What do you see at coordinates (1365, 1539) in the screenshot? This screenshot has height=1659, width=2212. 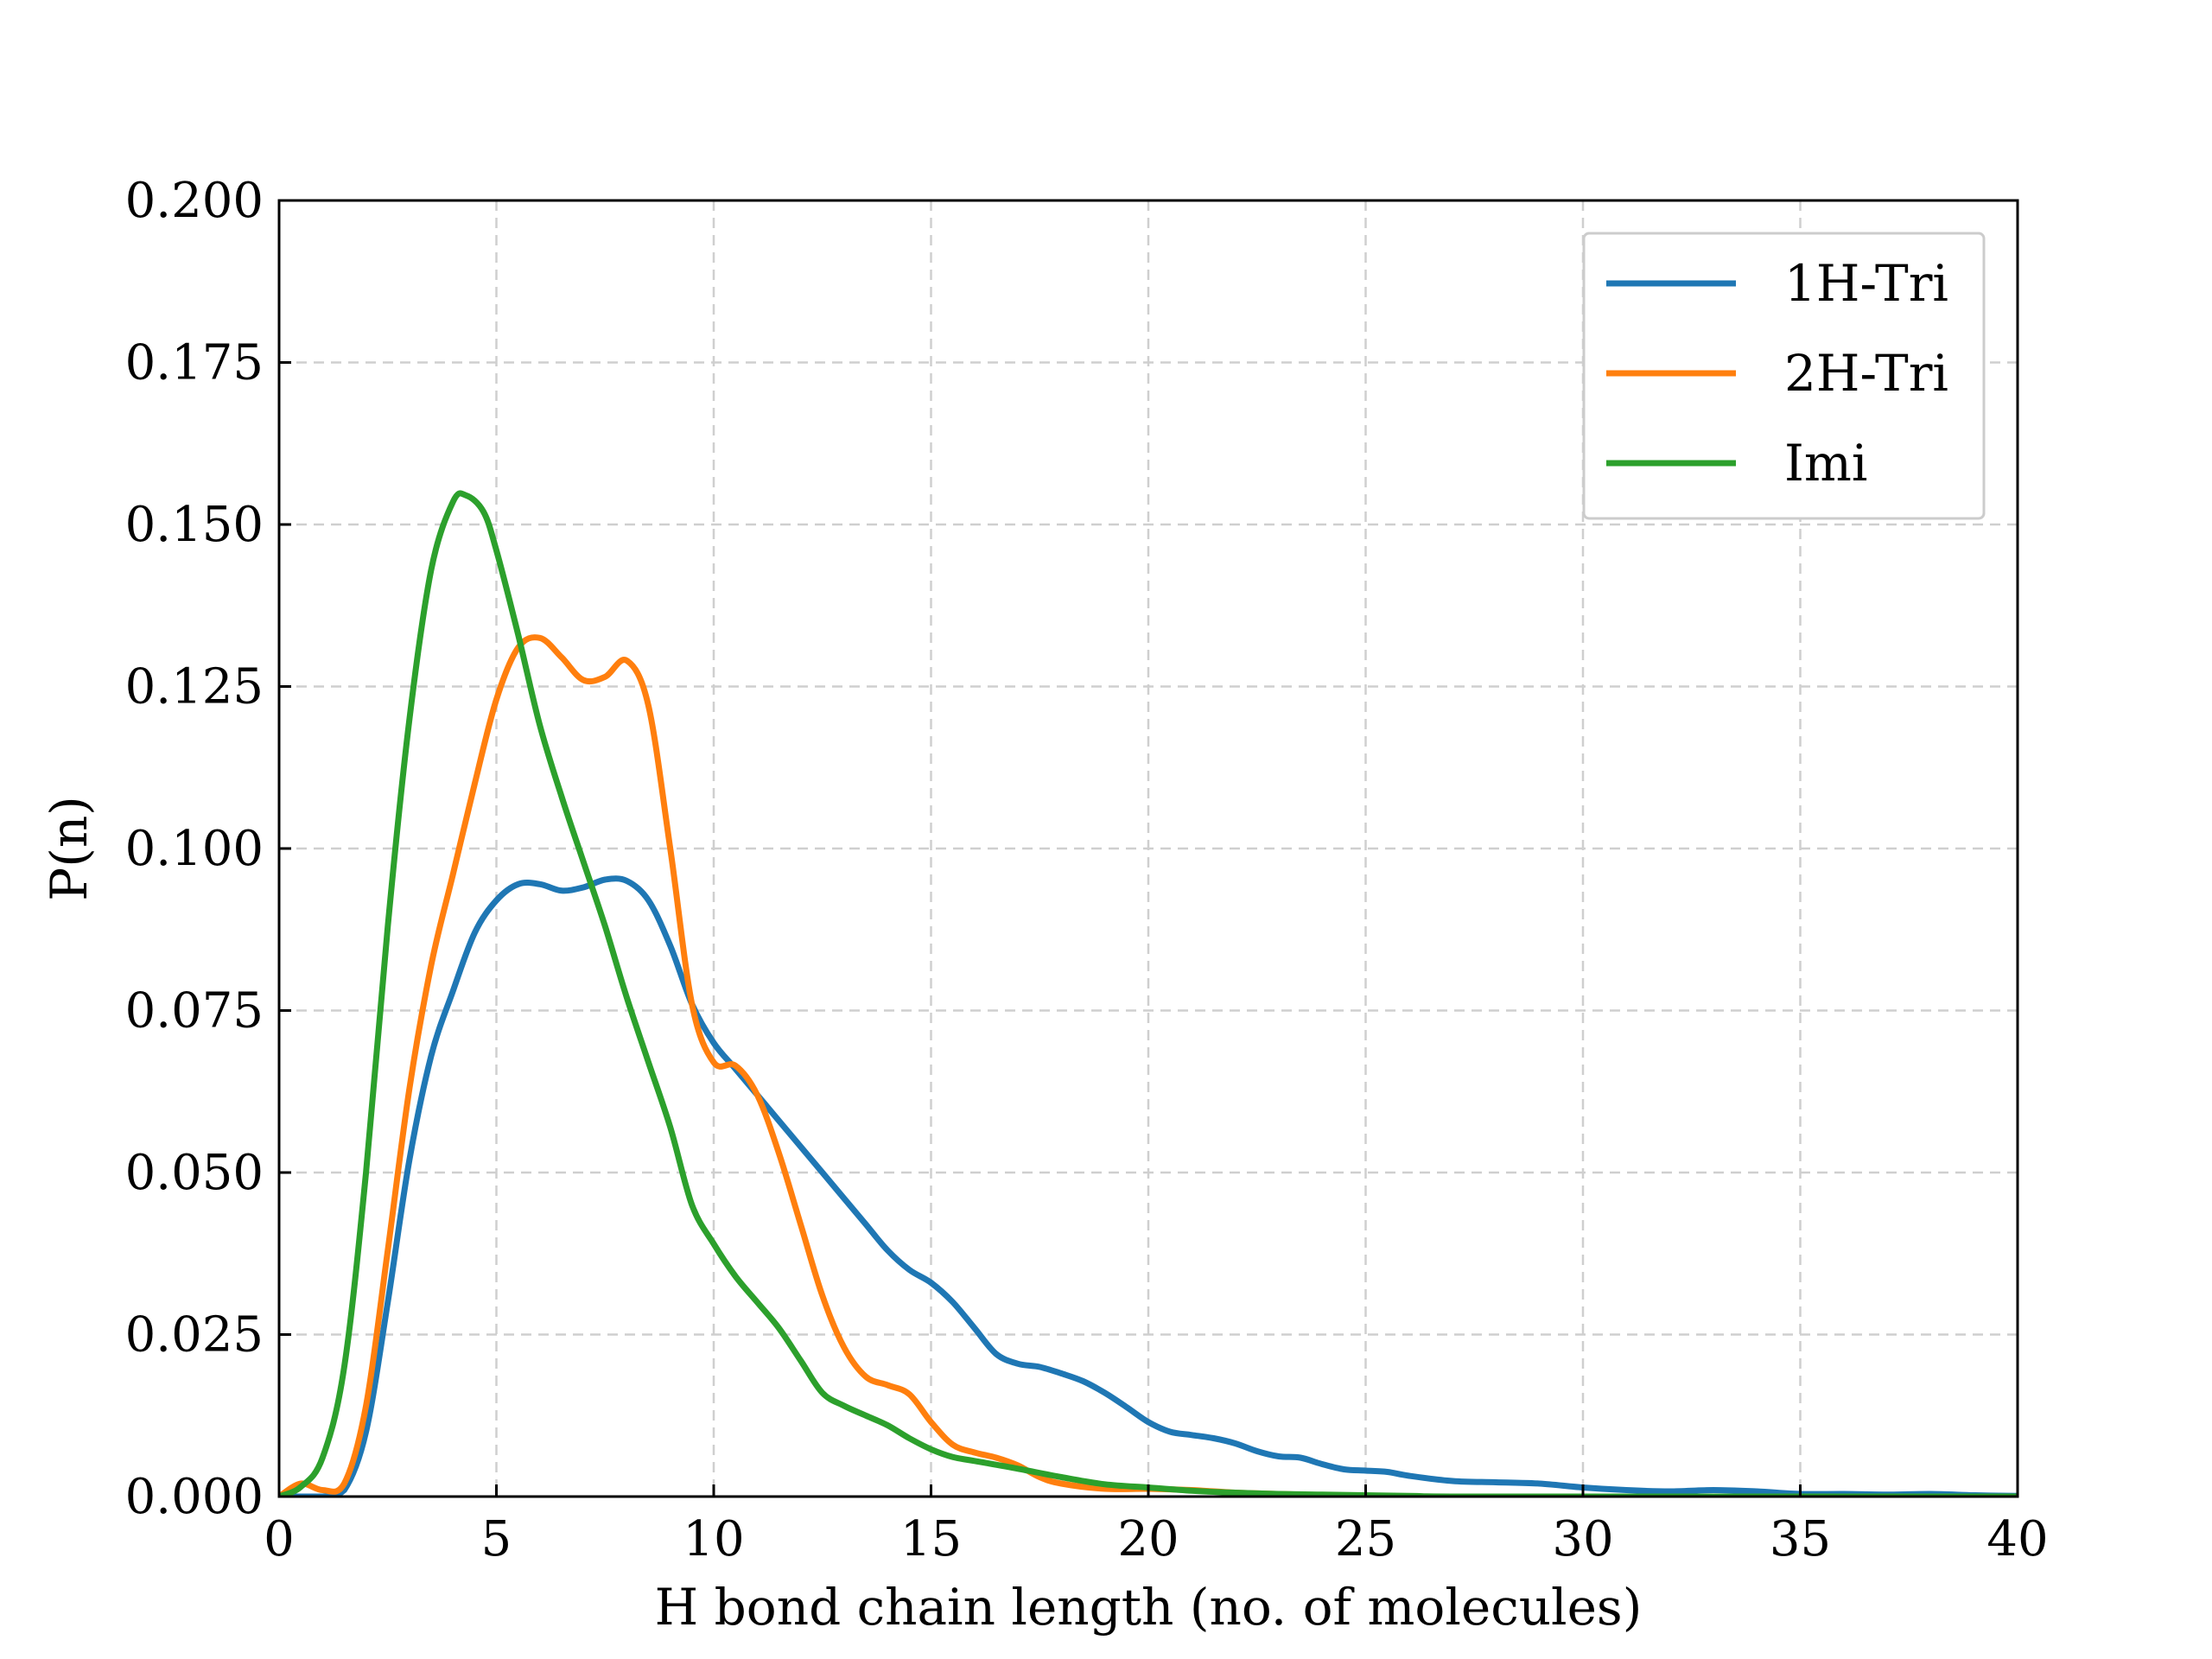 I see `x-tick-label: 25` at bounding box center [1365, 1539].